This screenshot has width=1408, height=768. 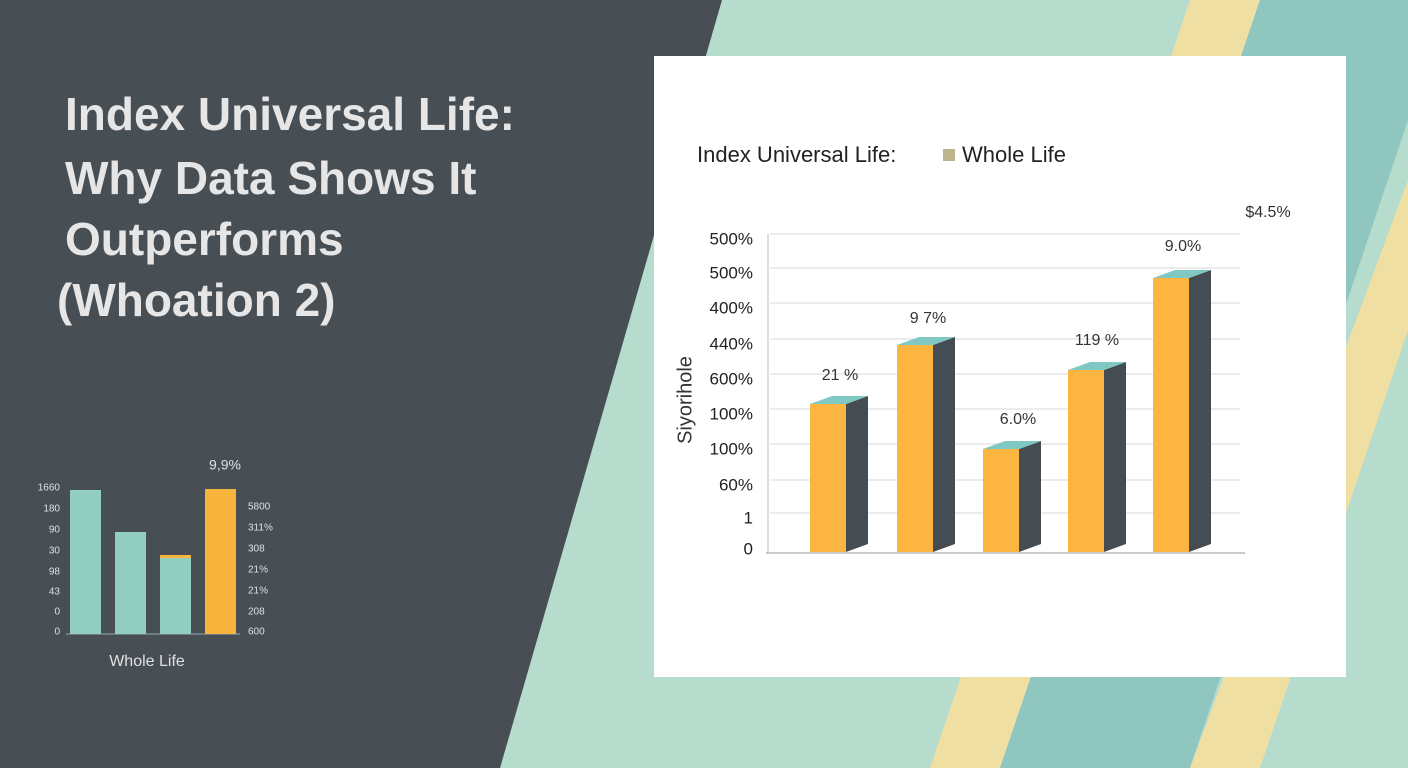 I want to click on small-label: 180, so click(x=51, y=509).